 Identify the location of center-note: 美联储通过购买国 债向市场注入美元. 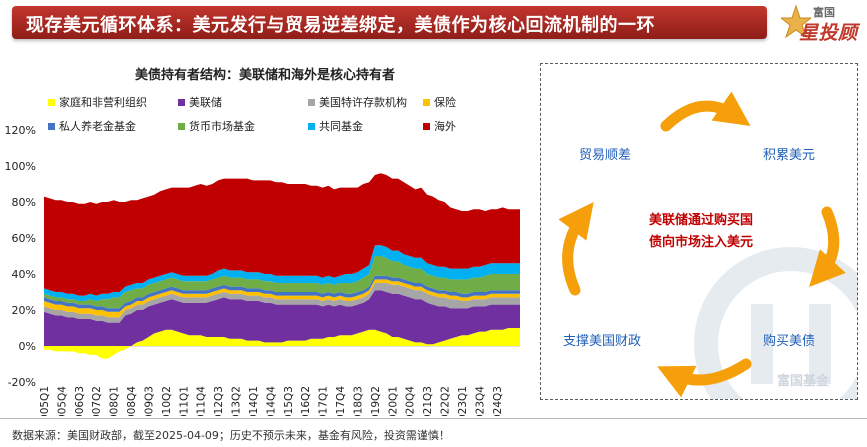
(701, 232).